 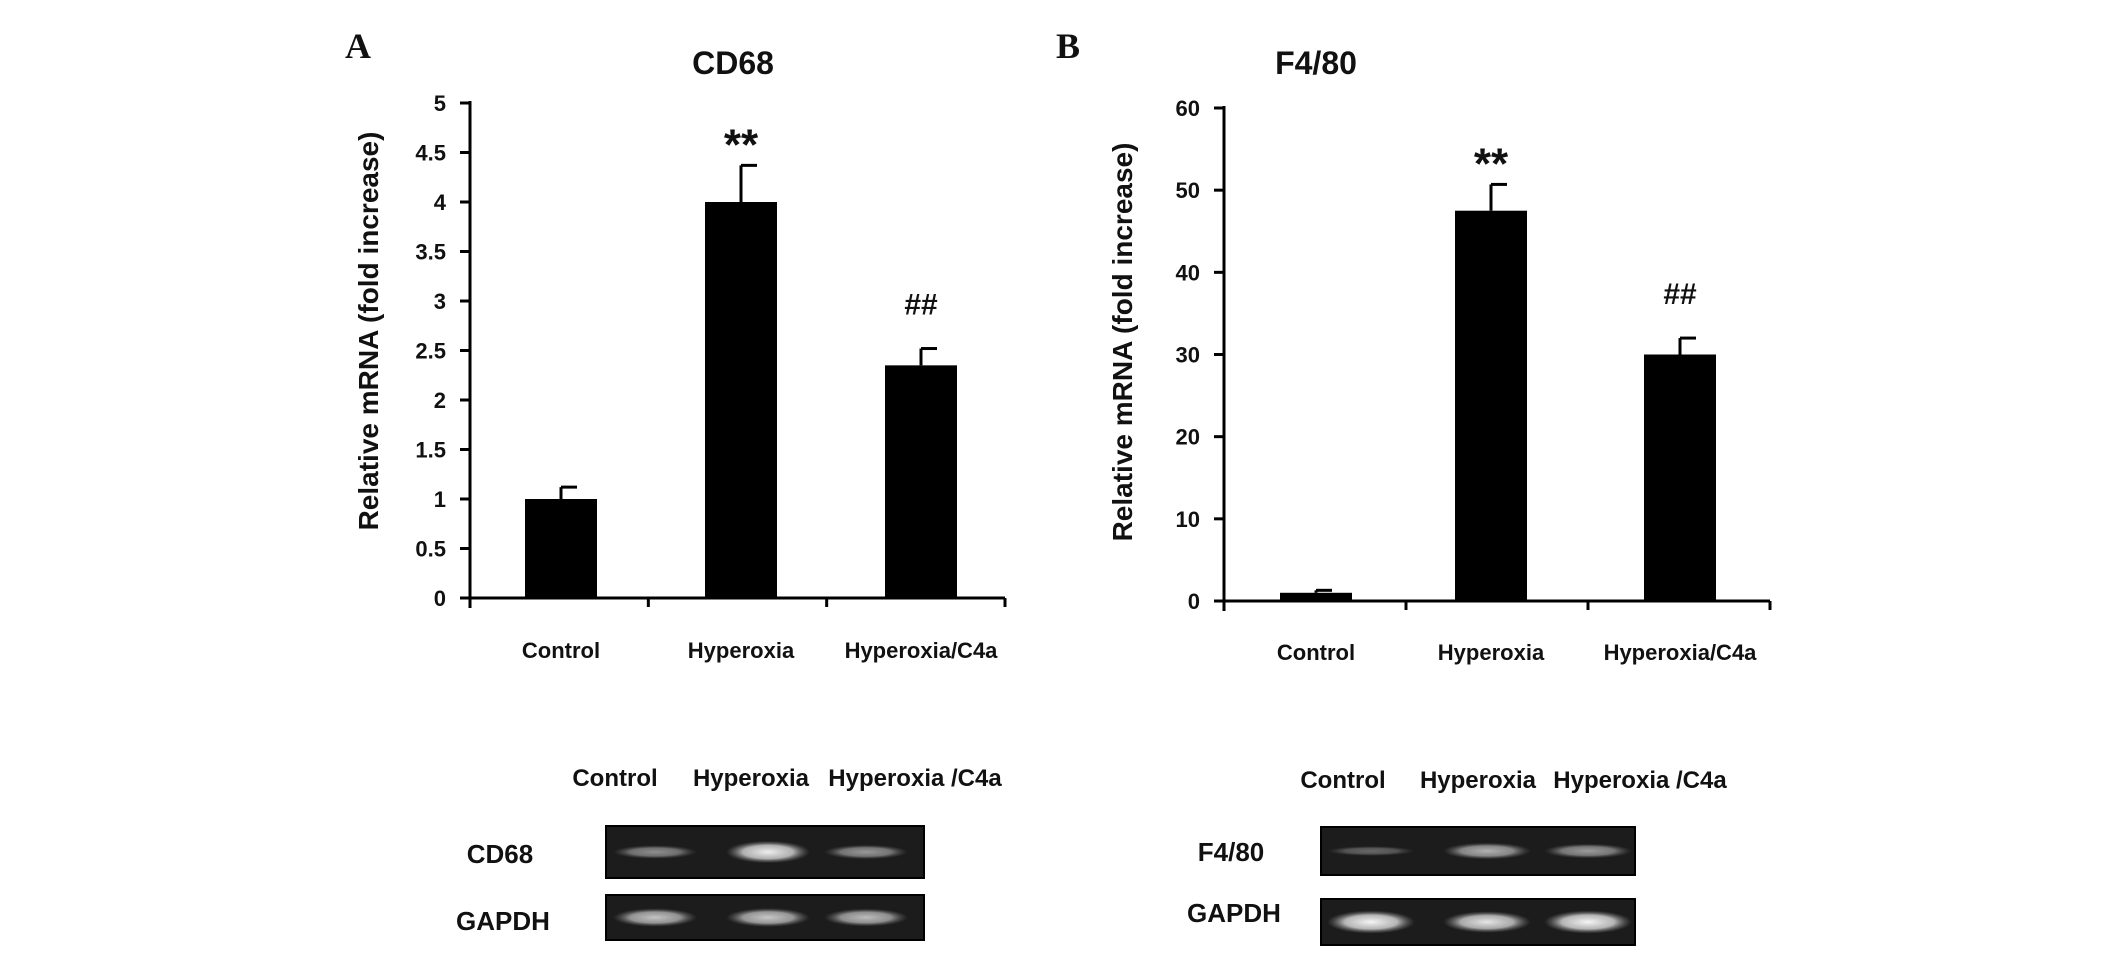 What do you see at coordinates (430, 252) in the screenshot?
I see `y-tick-label: 3.5` at bounding box center [430, 252].